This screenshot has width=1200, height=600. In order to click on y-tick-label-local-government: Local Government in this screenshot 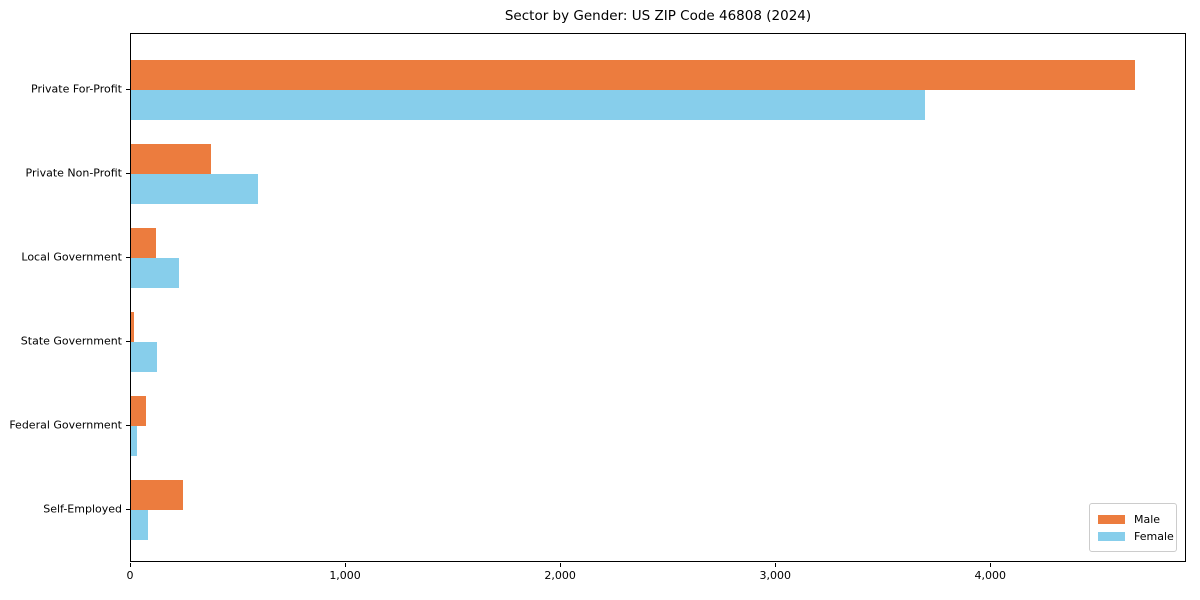, I will do `click(71, 257)`.